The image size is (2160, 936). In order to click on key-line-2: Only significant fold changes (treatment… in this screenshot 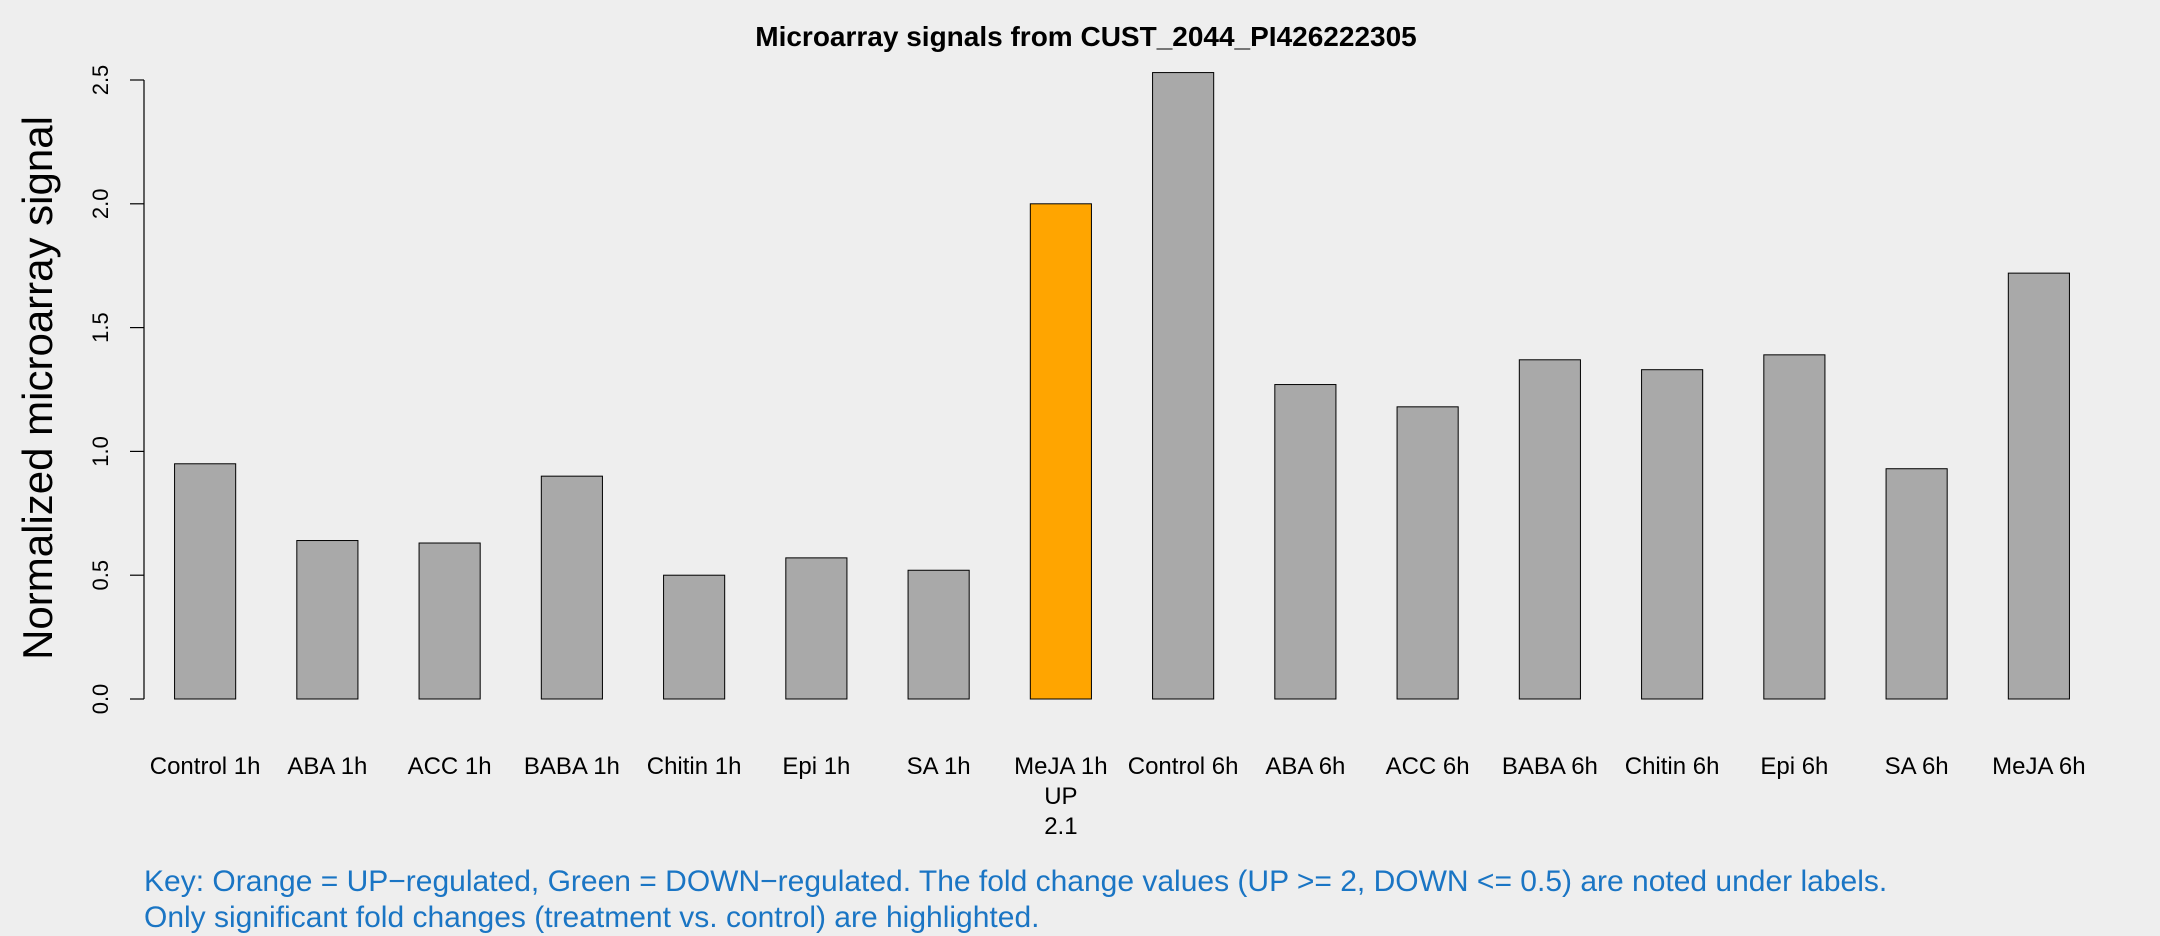, I will do `click(592, 917)`.